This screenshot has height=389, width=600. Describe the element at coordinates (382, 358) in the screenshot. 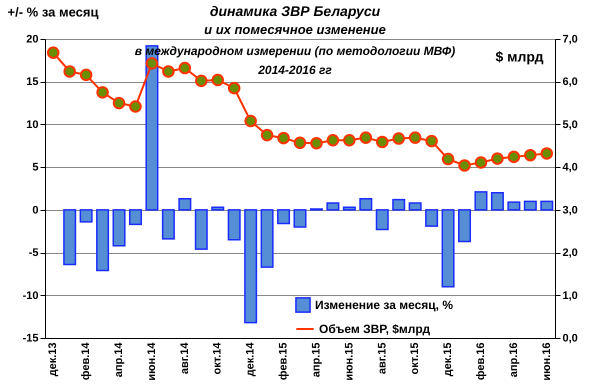

I see `x-tick-label: авг.15` at that location.